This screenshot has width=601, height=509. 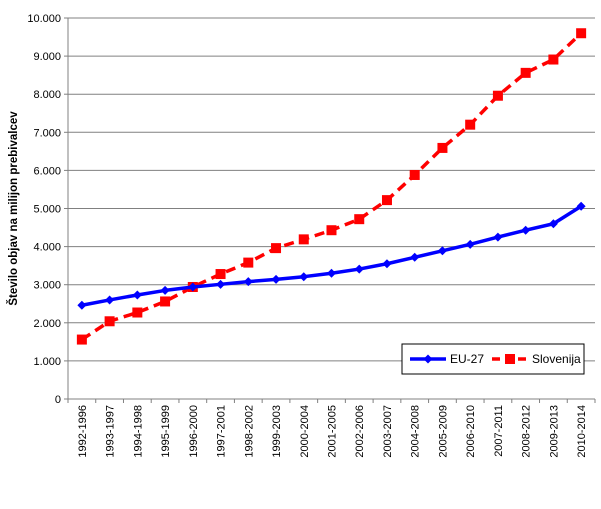 I want to click on x-tick-label: 2006-2010, so click(x=471, y=431).